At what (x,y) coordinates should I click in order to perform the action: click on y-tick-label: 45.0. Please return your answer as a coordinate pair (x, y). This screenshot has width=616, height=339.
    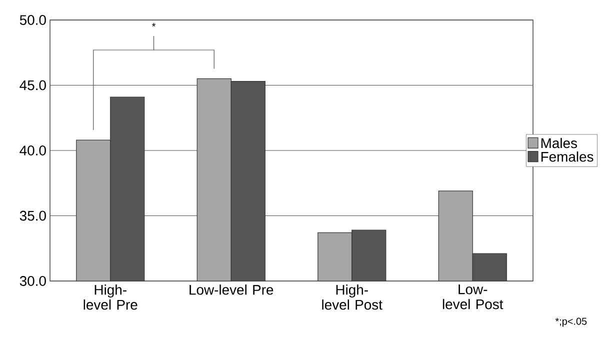
    Looking at the image, I should click on (33, 85).